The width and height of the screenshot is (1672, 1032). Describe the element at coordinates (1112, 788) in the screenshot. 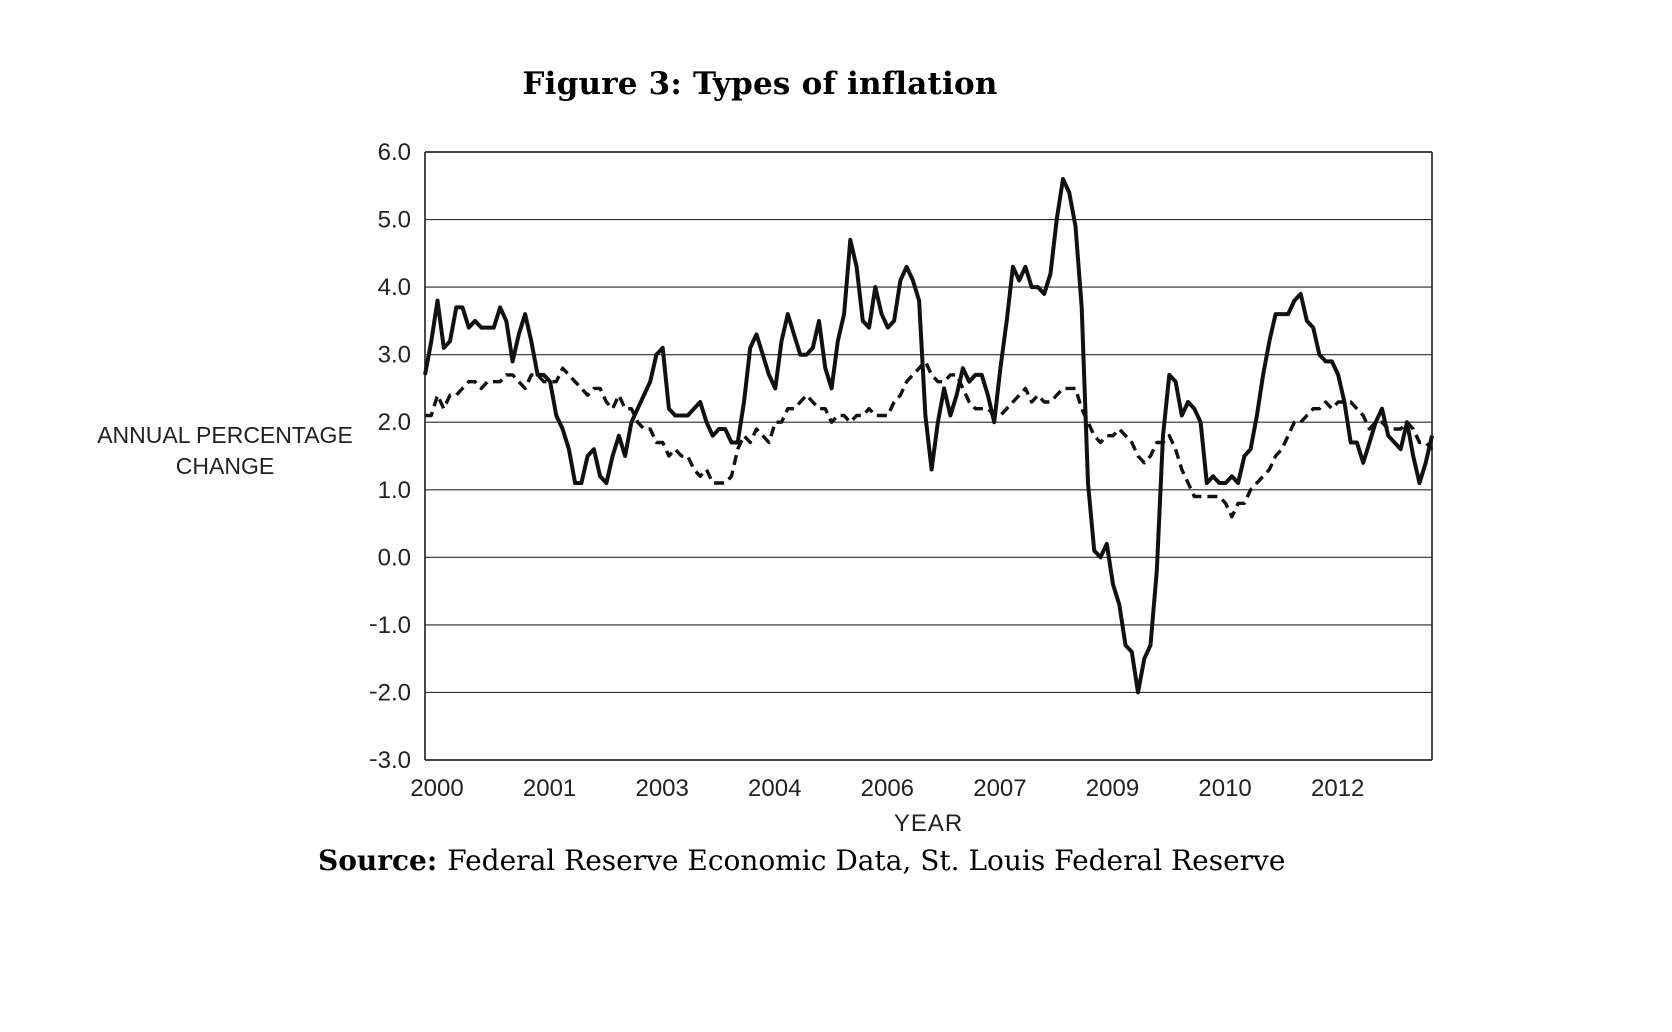

I see `x-tick-label: 2009` at that location.